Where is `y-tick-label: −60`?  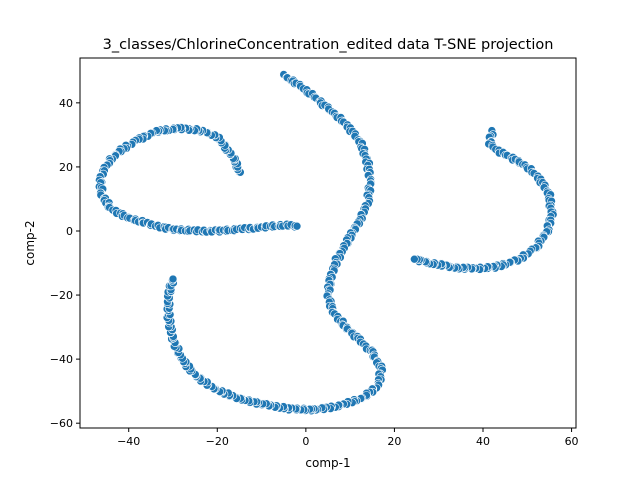 y-tick-label: −60 is located at coordinates (61, 423).